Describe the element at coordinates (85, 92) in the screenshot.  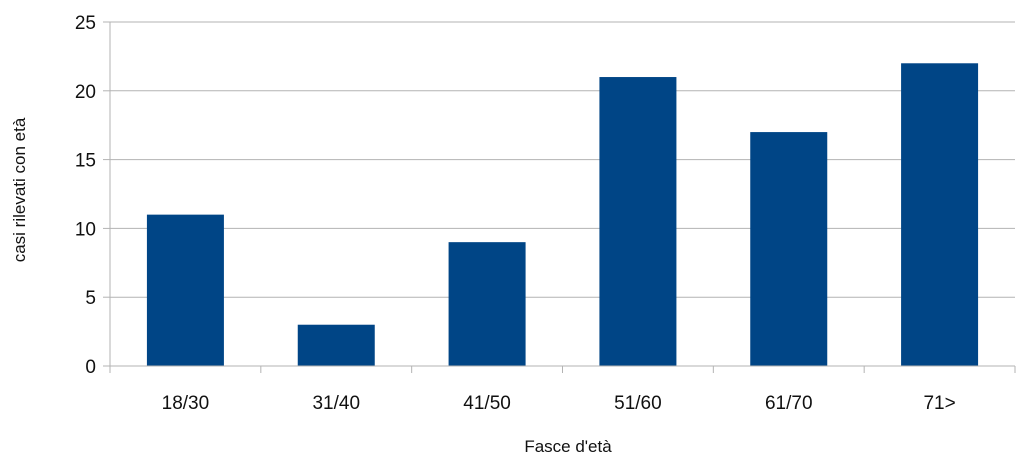
I see `y-tick-label: 20` at that location.